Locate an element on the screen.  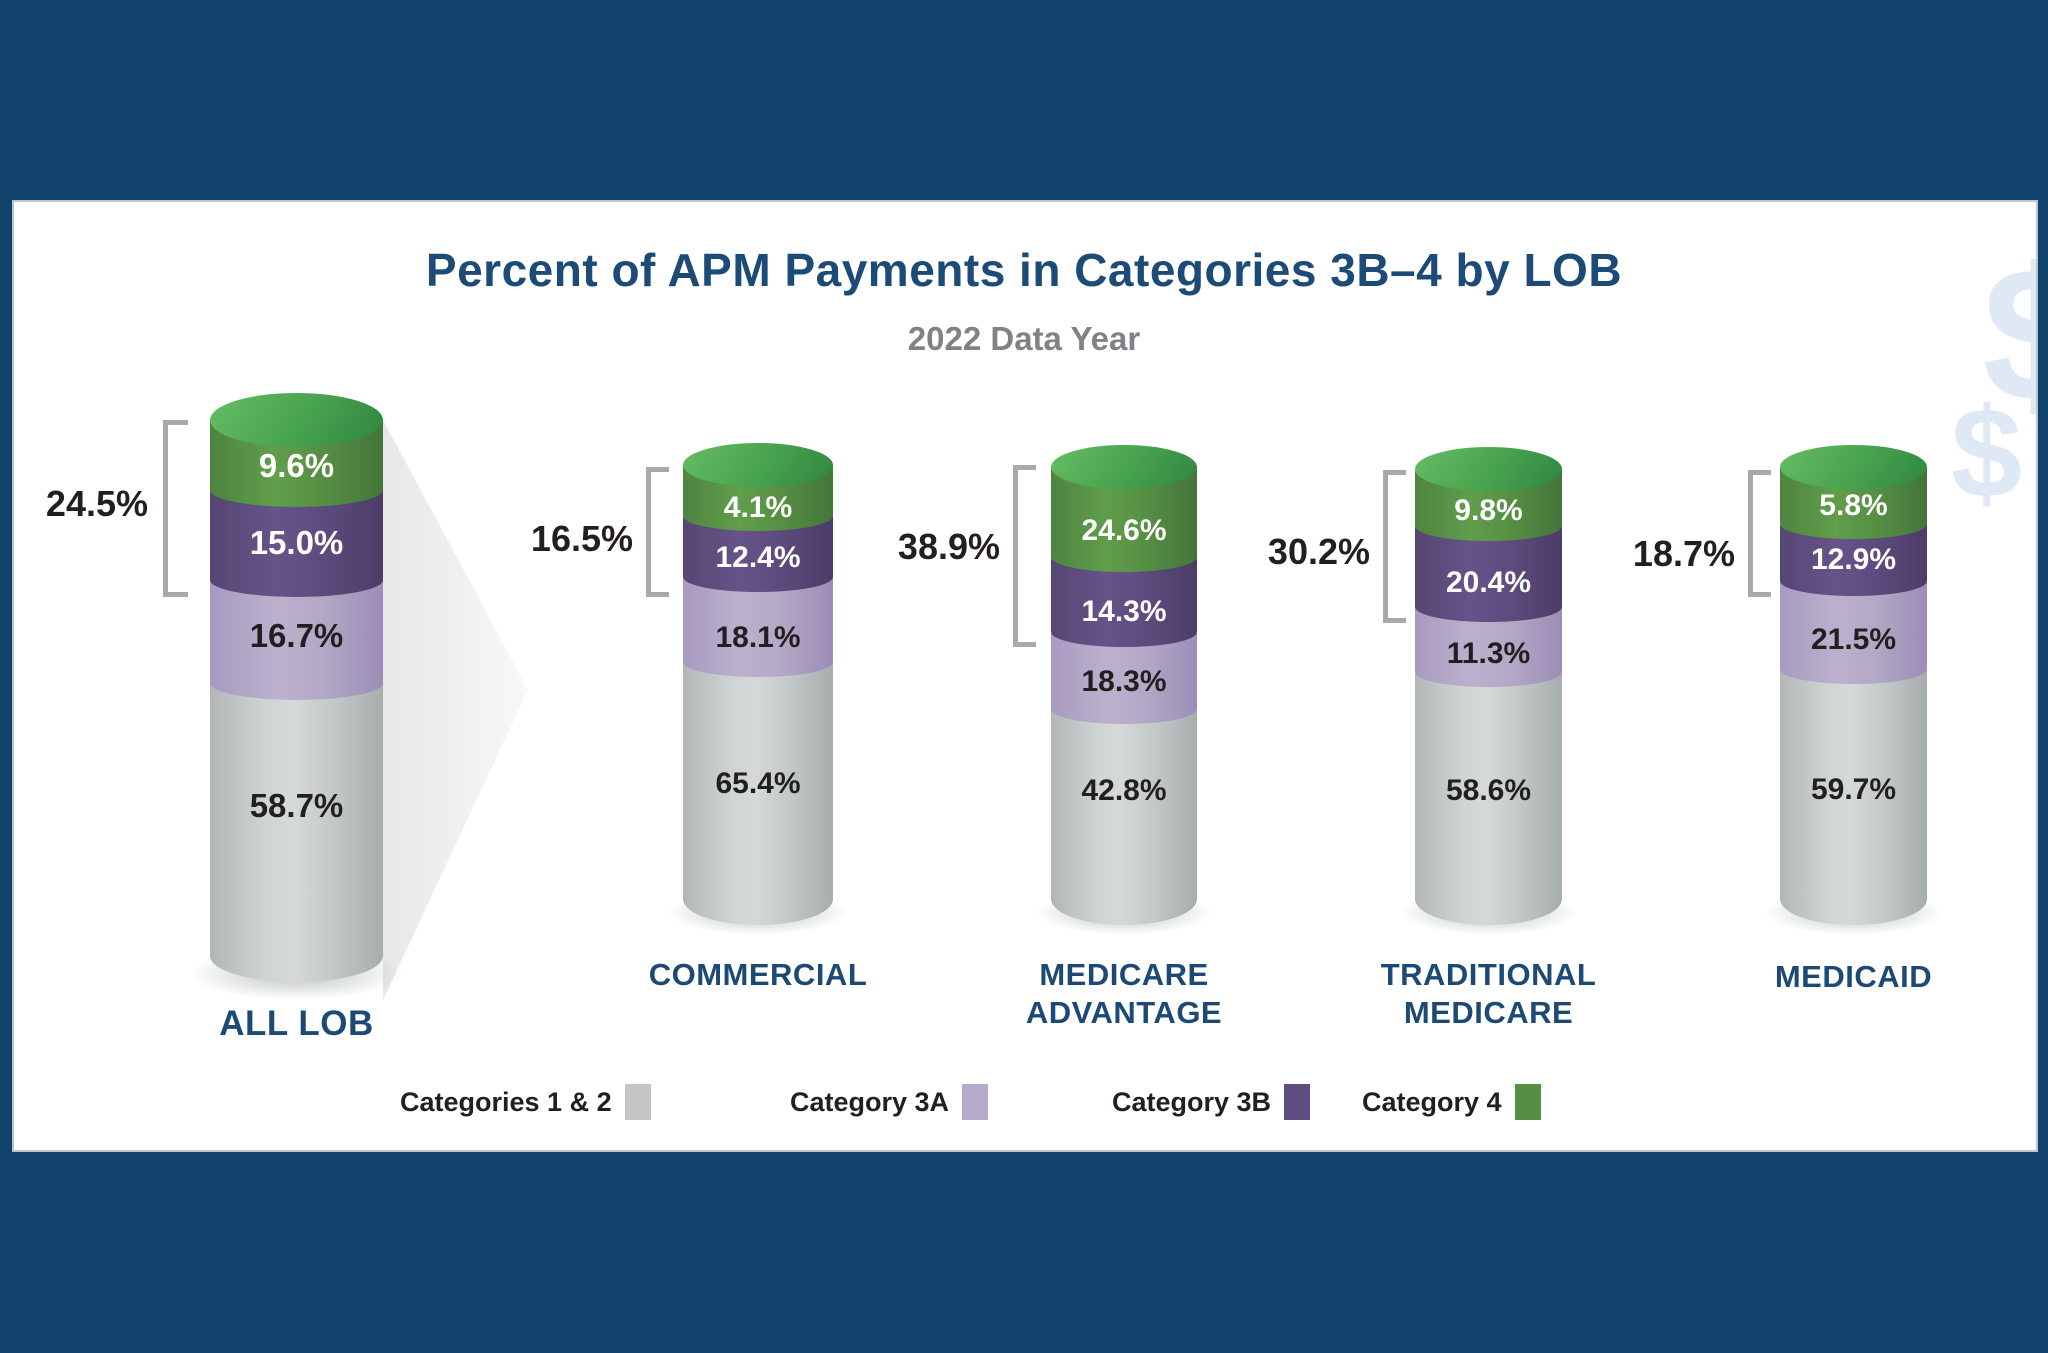
category-label-medicare-advantage: MEDICARE ADVANTAGE is located at coordinates (1124, 994).